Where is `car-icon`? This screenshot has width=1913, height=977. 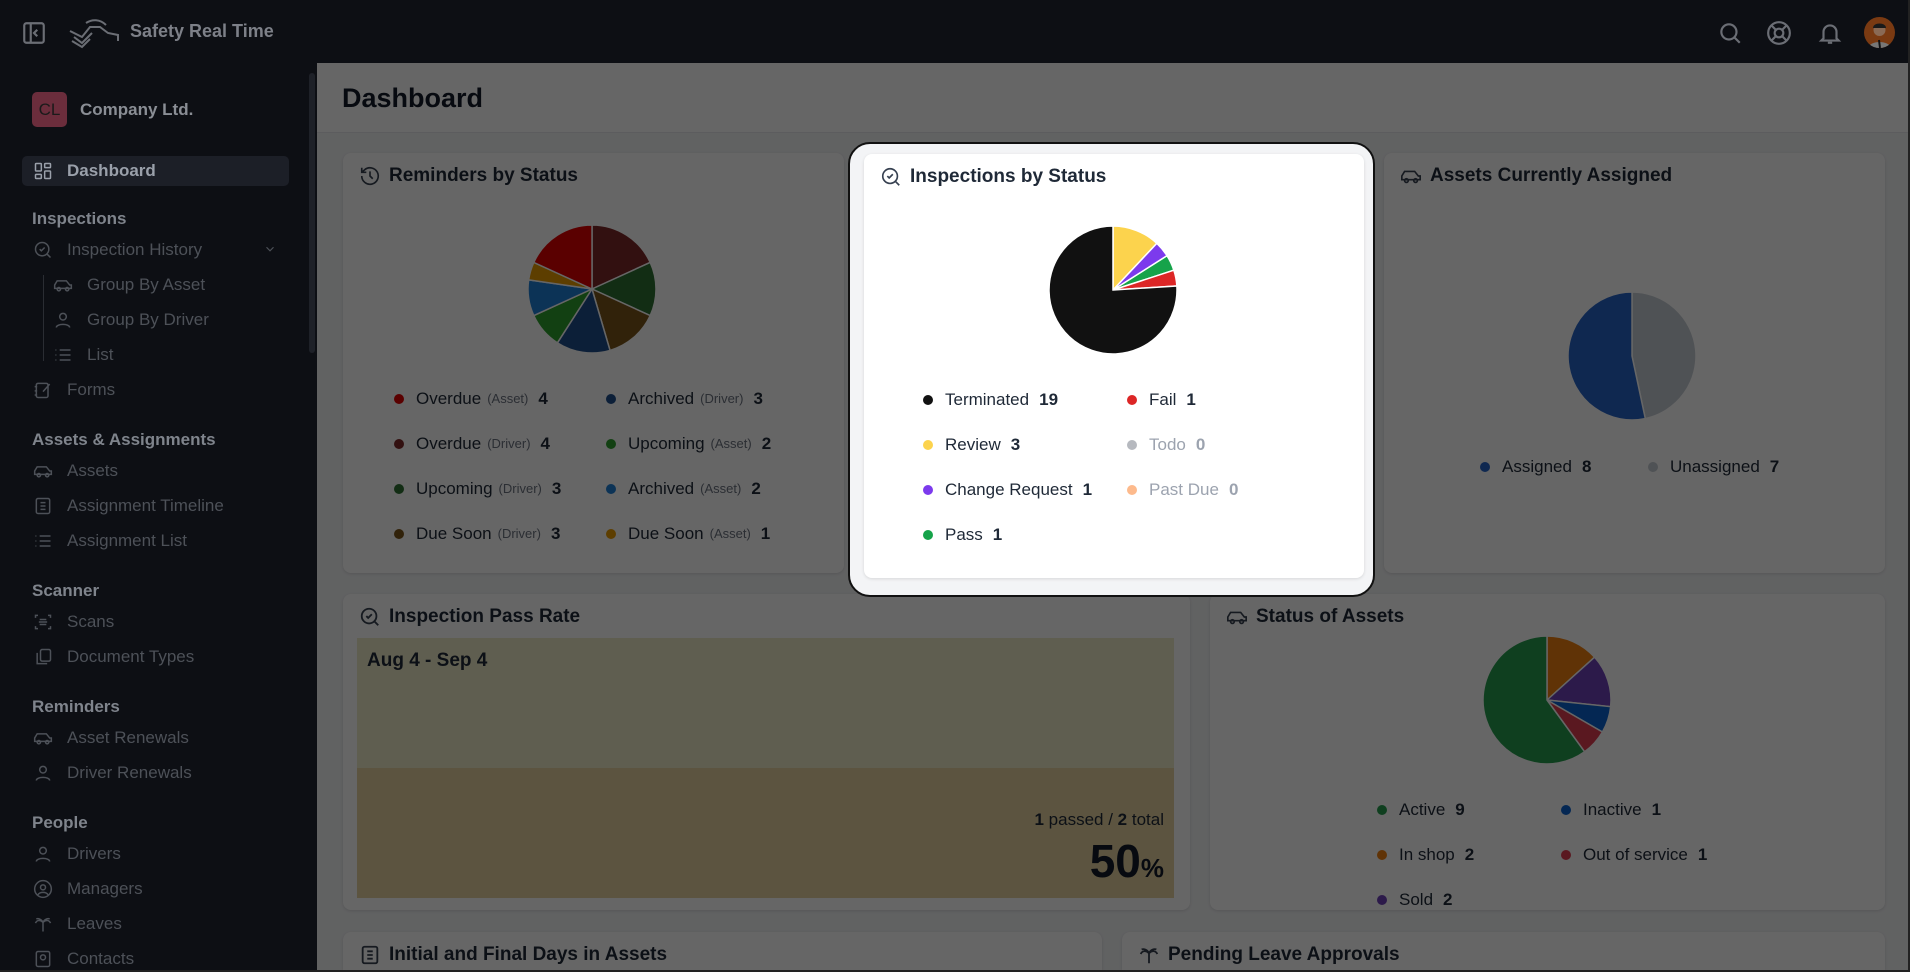 car-icon is located at coordinates (63, 285).